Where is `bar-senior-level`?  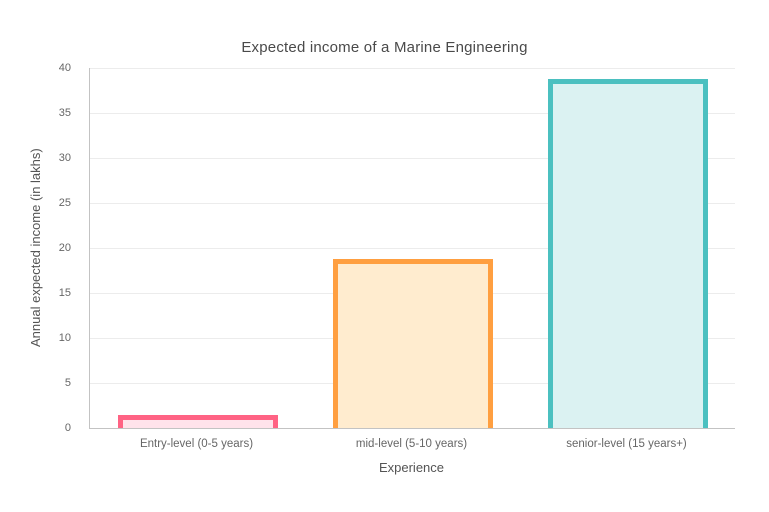
bar-senior-level is located at coordinates (627, 253).